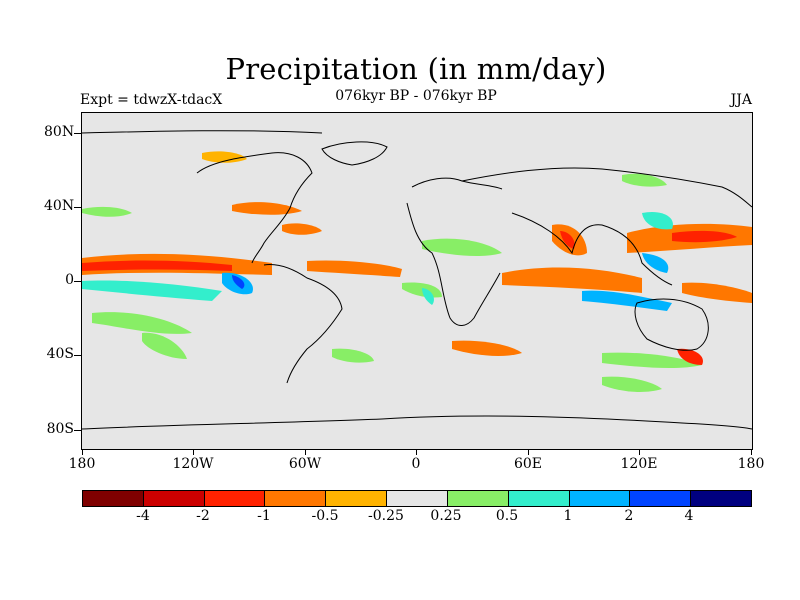  Describe the element at coordinates (629, 516) in the screenshot. I see `colorbar-label: 2` at that location.